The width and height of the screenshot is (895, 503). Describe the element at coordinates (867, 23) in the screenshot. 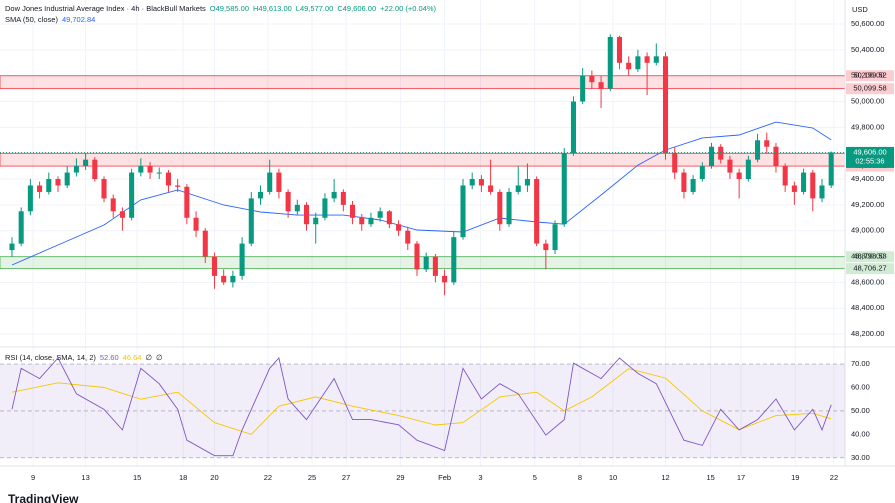

I see `y-tick-label: 50,600.00` at that location.